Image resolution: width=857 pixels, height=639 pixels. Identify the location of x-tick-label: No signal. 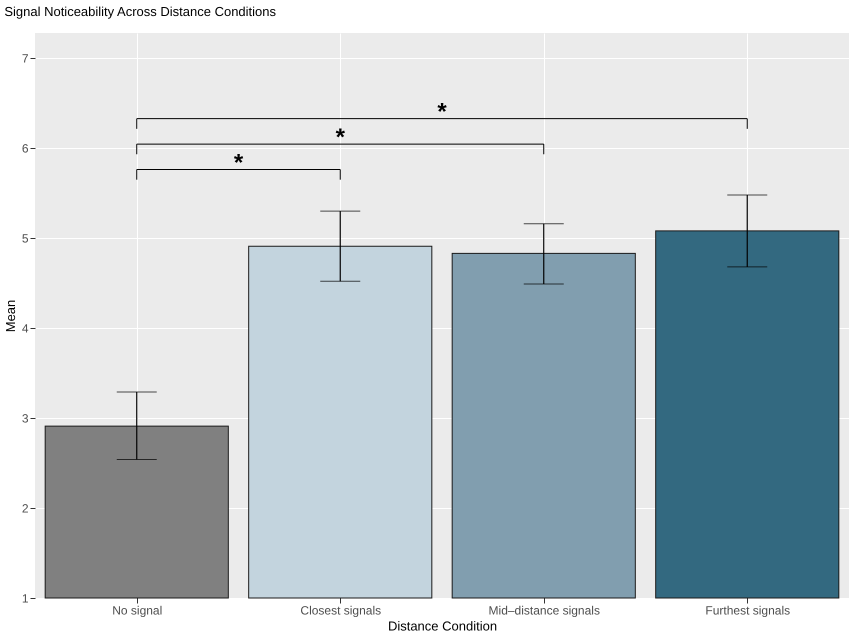
(137, 611).